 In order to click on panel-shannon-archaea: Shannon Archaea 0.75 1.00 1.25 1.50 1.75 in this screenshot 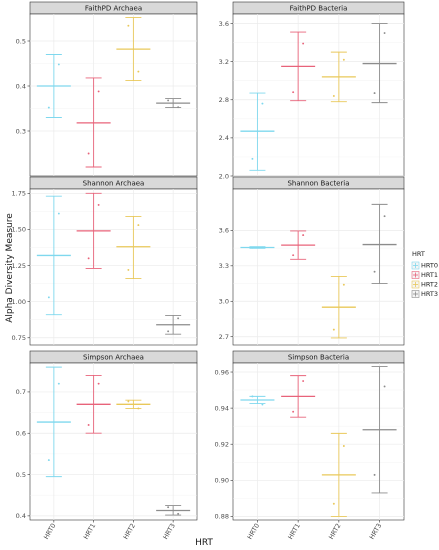, I will do `click(105, 261)`.